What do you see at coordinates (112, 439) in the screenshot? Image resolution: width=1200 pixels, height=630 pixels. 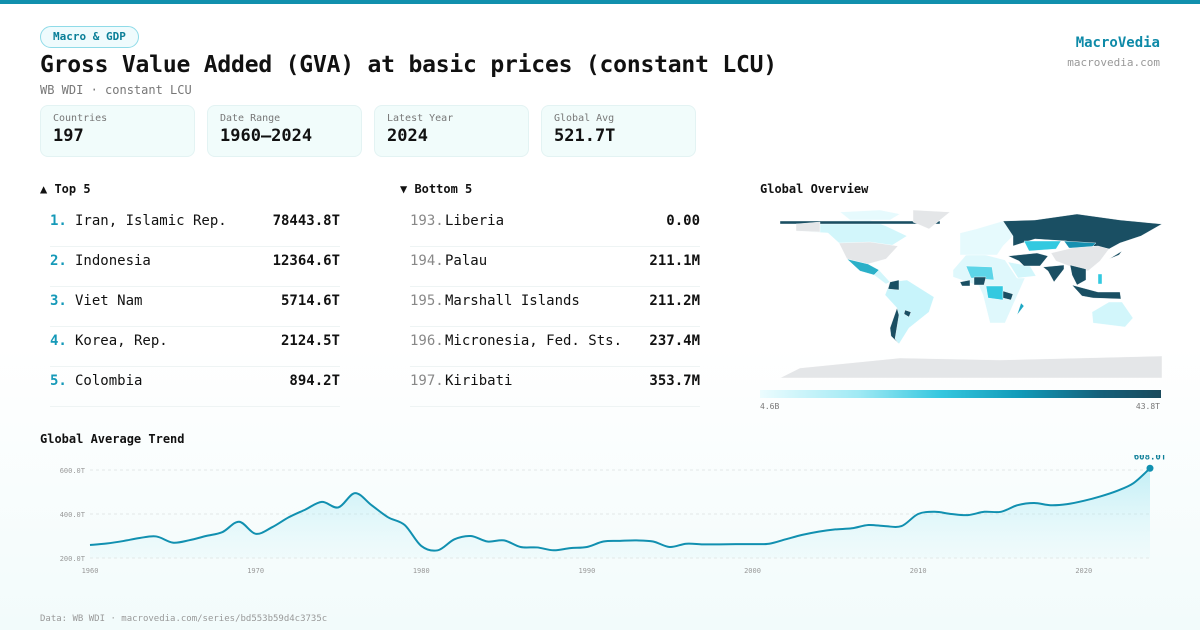 I see `trend-heading: Global Average Trend` at bounding box center [112, 439].